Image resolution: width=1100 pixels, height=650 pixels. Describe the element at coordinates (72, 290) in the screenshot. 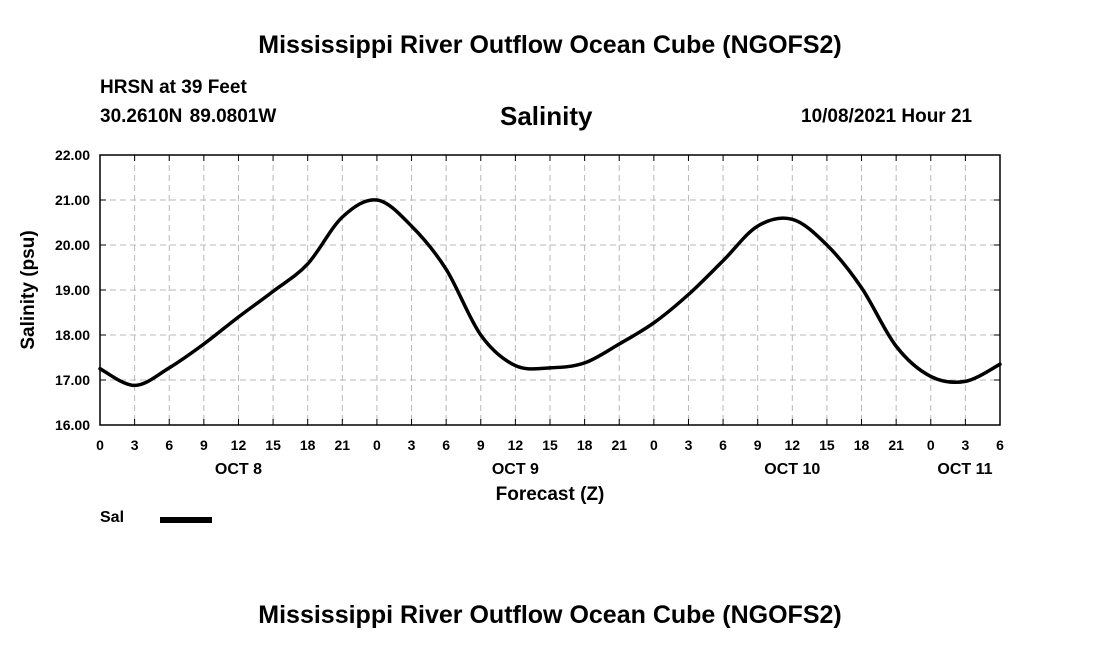

I see `y-tick-label: 19.00` at that location.